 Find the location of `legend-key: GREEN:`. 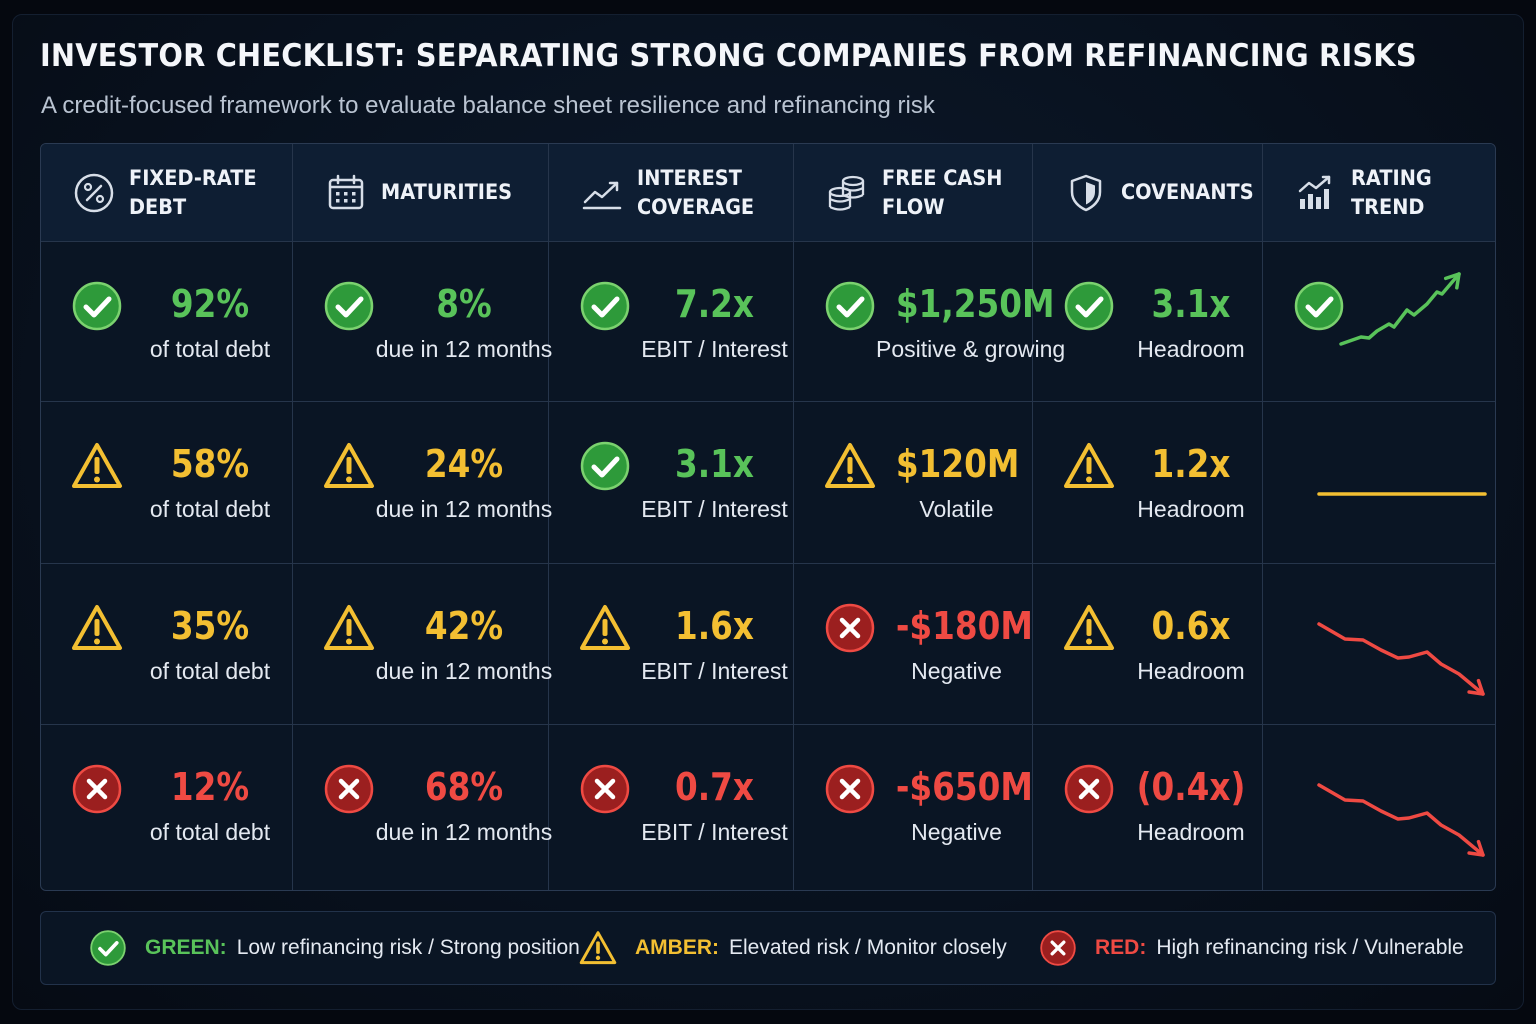

legend-key: GREEN: is located at coordinates (186, 947).